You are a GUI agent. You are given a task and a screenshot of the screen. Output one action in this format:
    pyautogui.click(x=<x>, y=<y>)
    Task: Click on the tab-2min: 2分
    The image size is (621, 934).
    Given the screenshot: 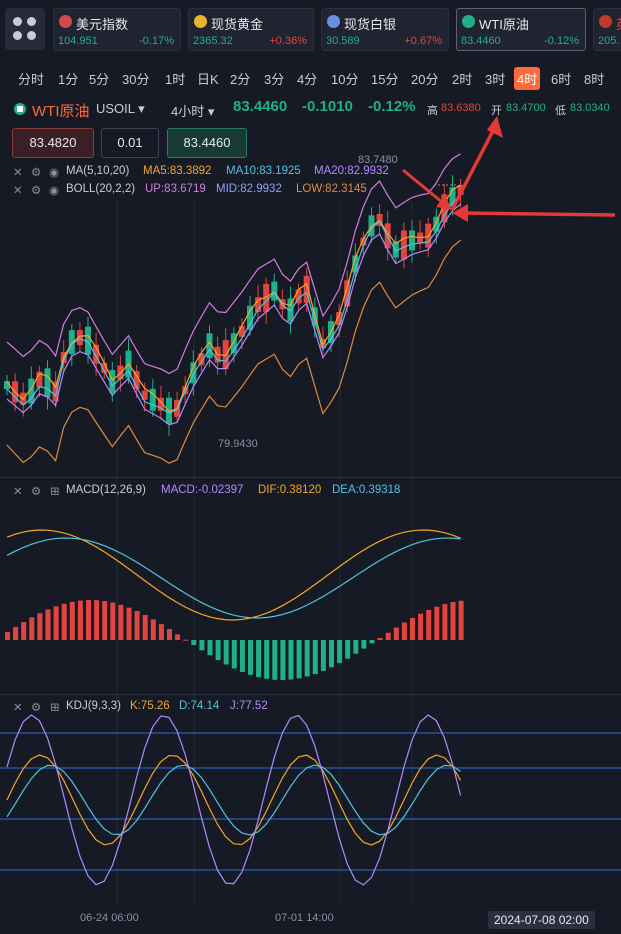 What is the action you would take?
    pyautogui.click(x=240, y=79)
    